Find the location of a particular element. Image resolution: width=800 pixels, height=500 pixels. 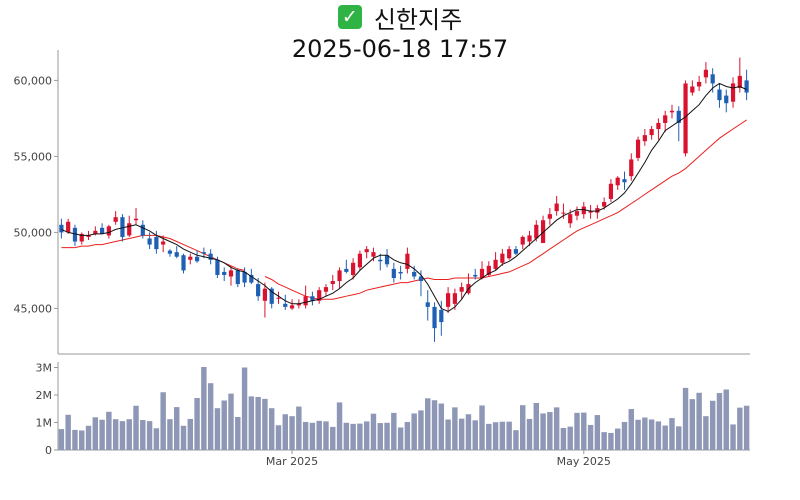

price-tick-label: 50,000 is located at coordinates (33, 232).